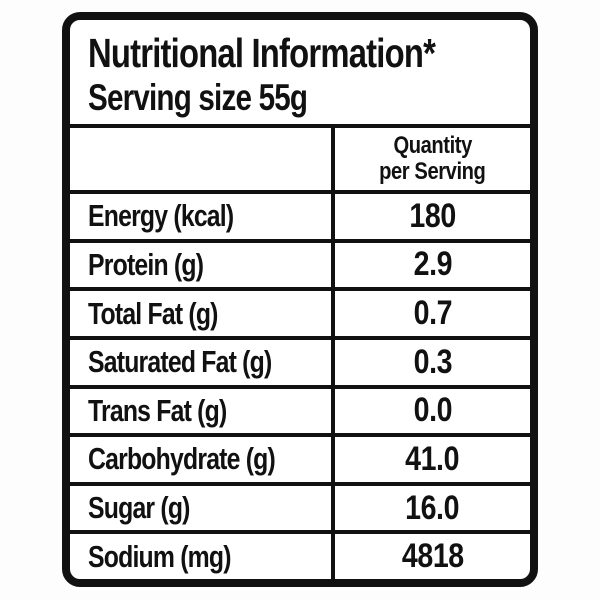 The image size is (600, 600). Describe the element at coordinates (180, 362) in the screenshot. I see `row-label: Saturated Fat (g)` at that location.